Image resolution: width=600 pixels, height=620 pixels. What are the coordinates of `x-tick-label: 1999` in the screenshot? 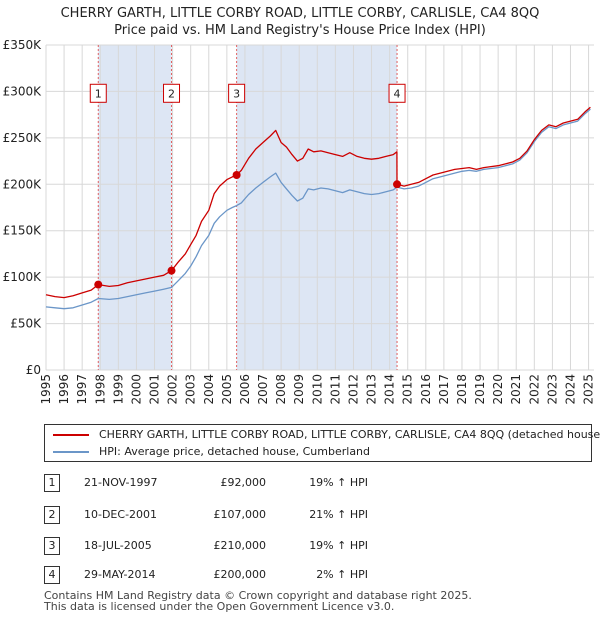 It's located at (118, 389).